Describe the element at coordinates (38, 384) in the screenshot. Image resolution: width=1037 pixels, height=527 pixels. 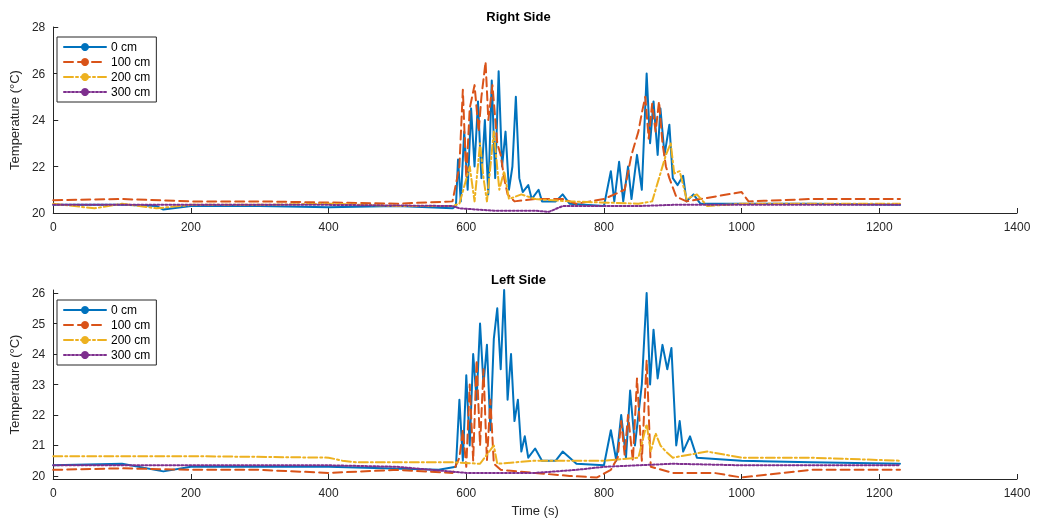
I see `y-tick-label: 23` at that location.